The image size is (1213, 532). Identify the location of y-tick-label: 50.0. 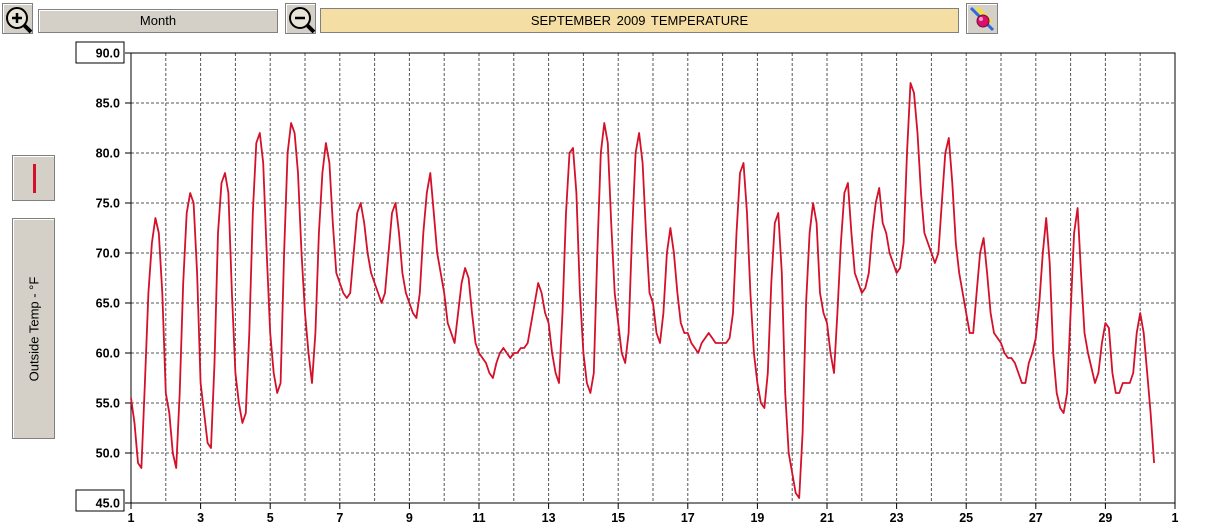
(108, 454).